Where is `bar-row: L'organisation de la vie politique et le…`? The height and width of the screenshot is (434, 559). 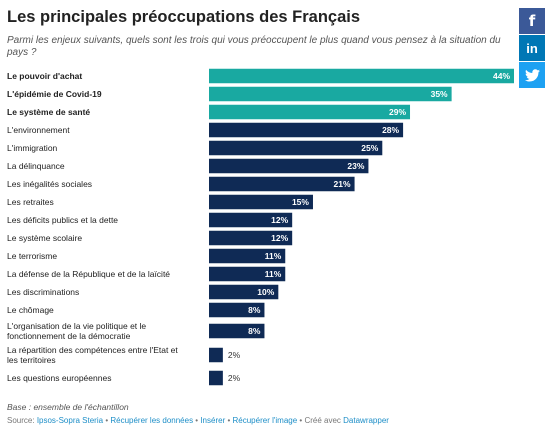
bar-row: L'organisation de la vie politique et le… is located at coordinates (136, 331).